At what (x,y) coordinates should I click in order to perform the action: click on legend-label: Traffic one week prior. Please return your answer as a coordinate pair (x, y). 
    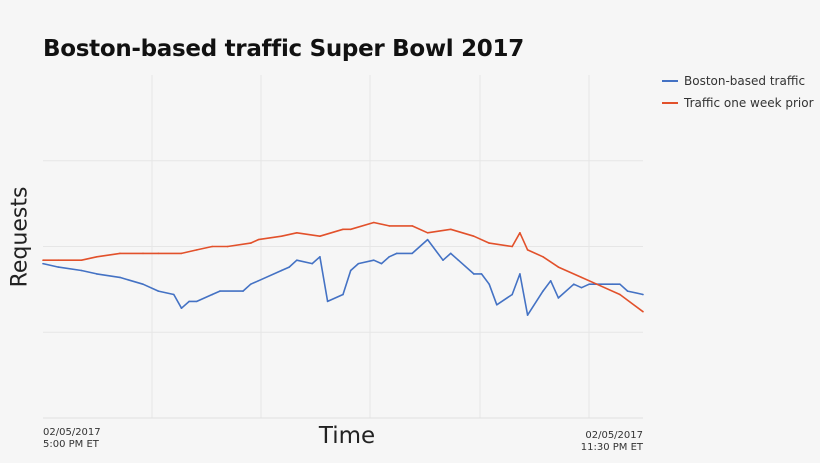
    Looking at the image, I should click on (749, 103).